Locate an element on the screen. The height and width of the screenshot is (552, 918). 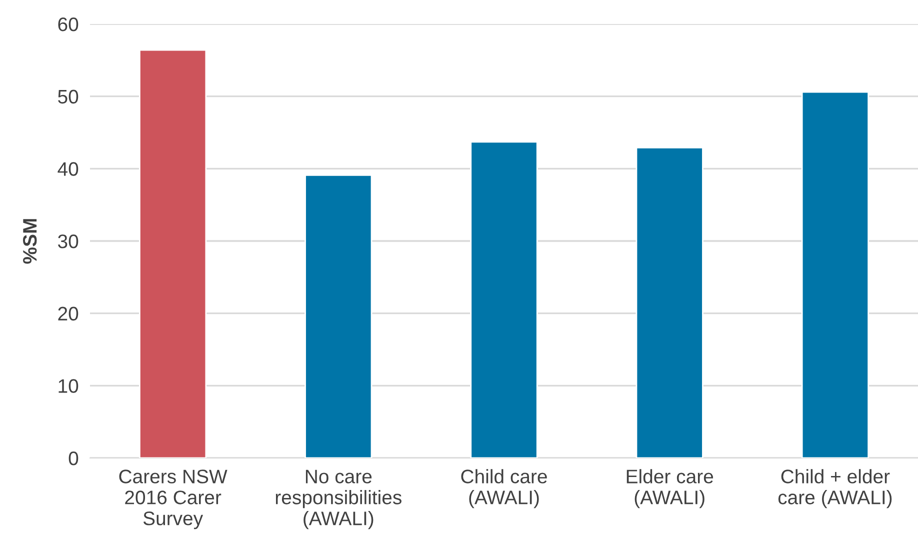
y-tick-label: 30 is located at coordinates (68, 241).